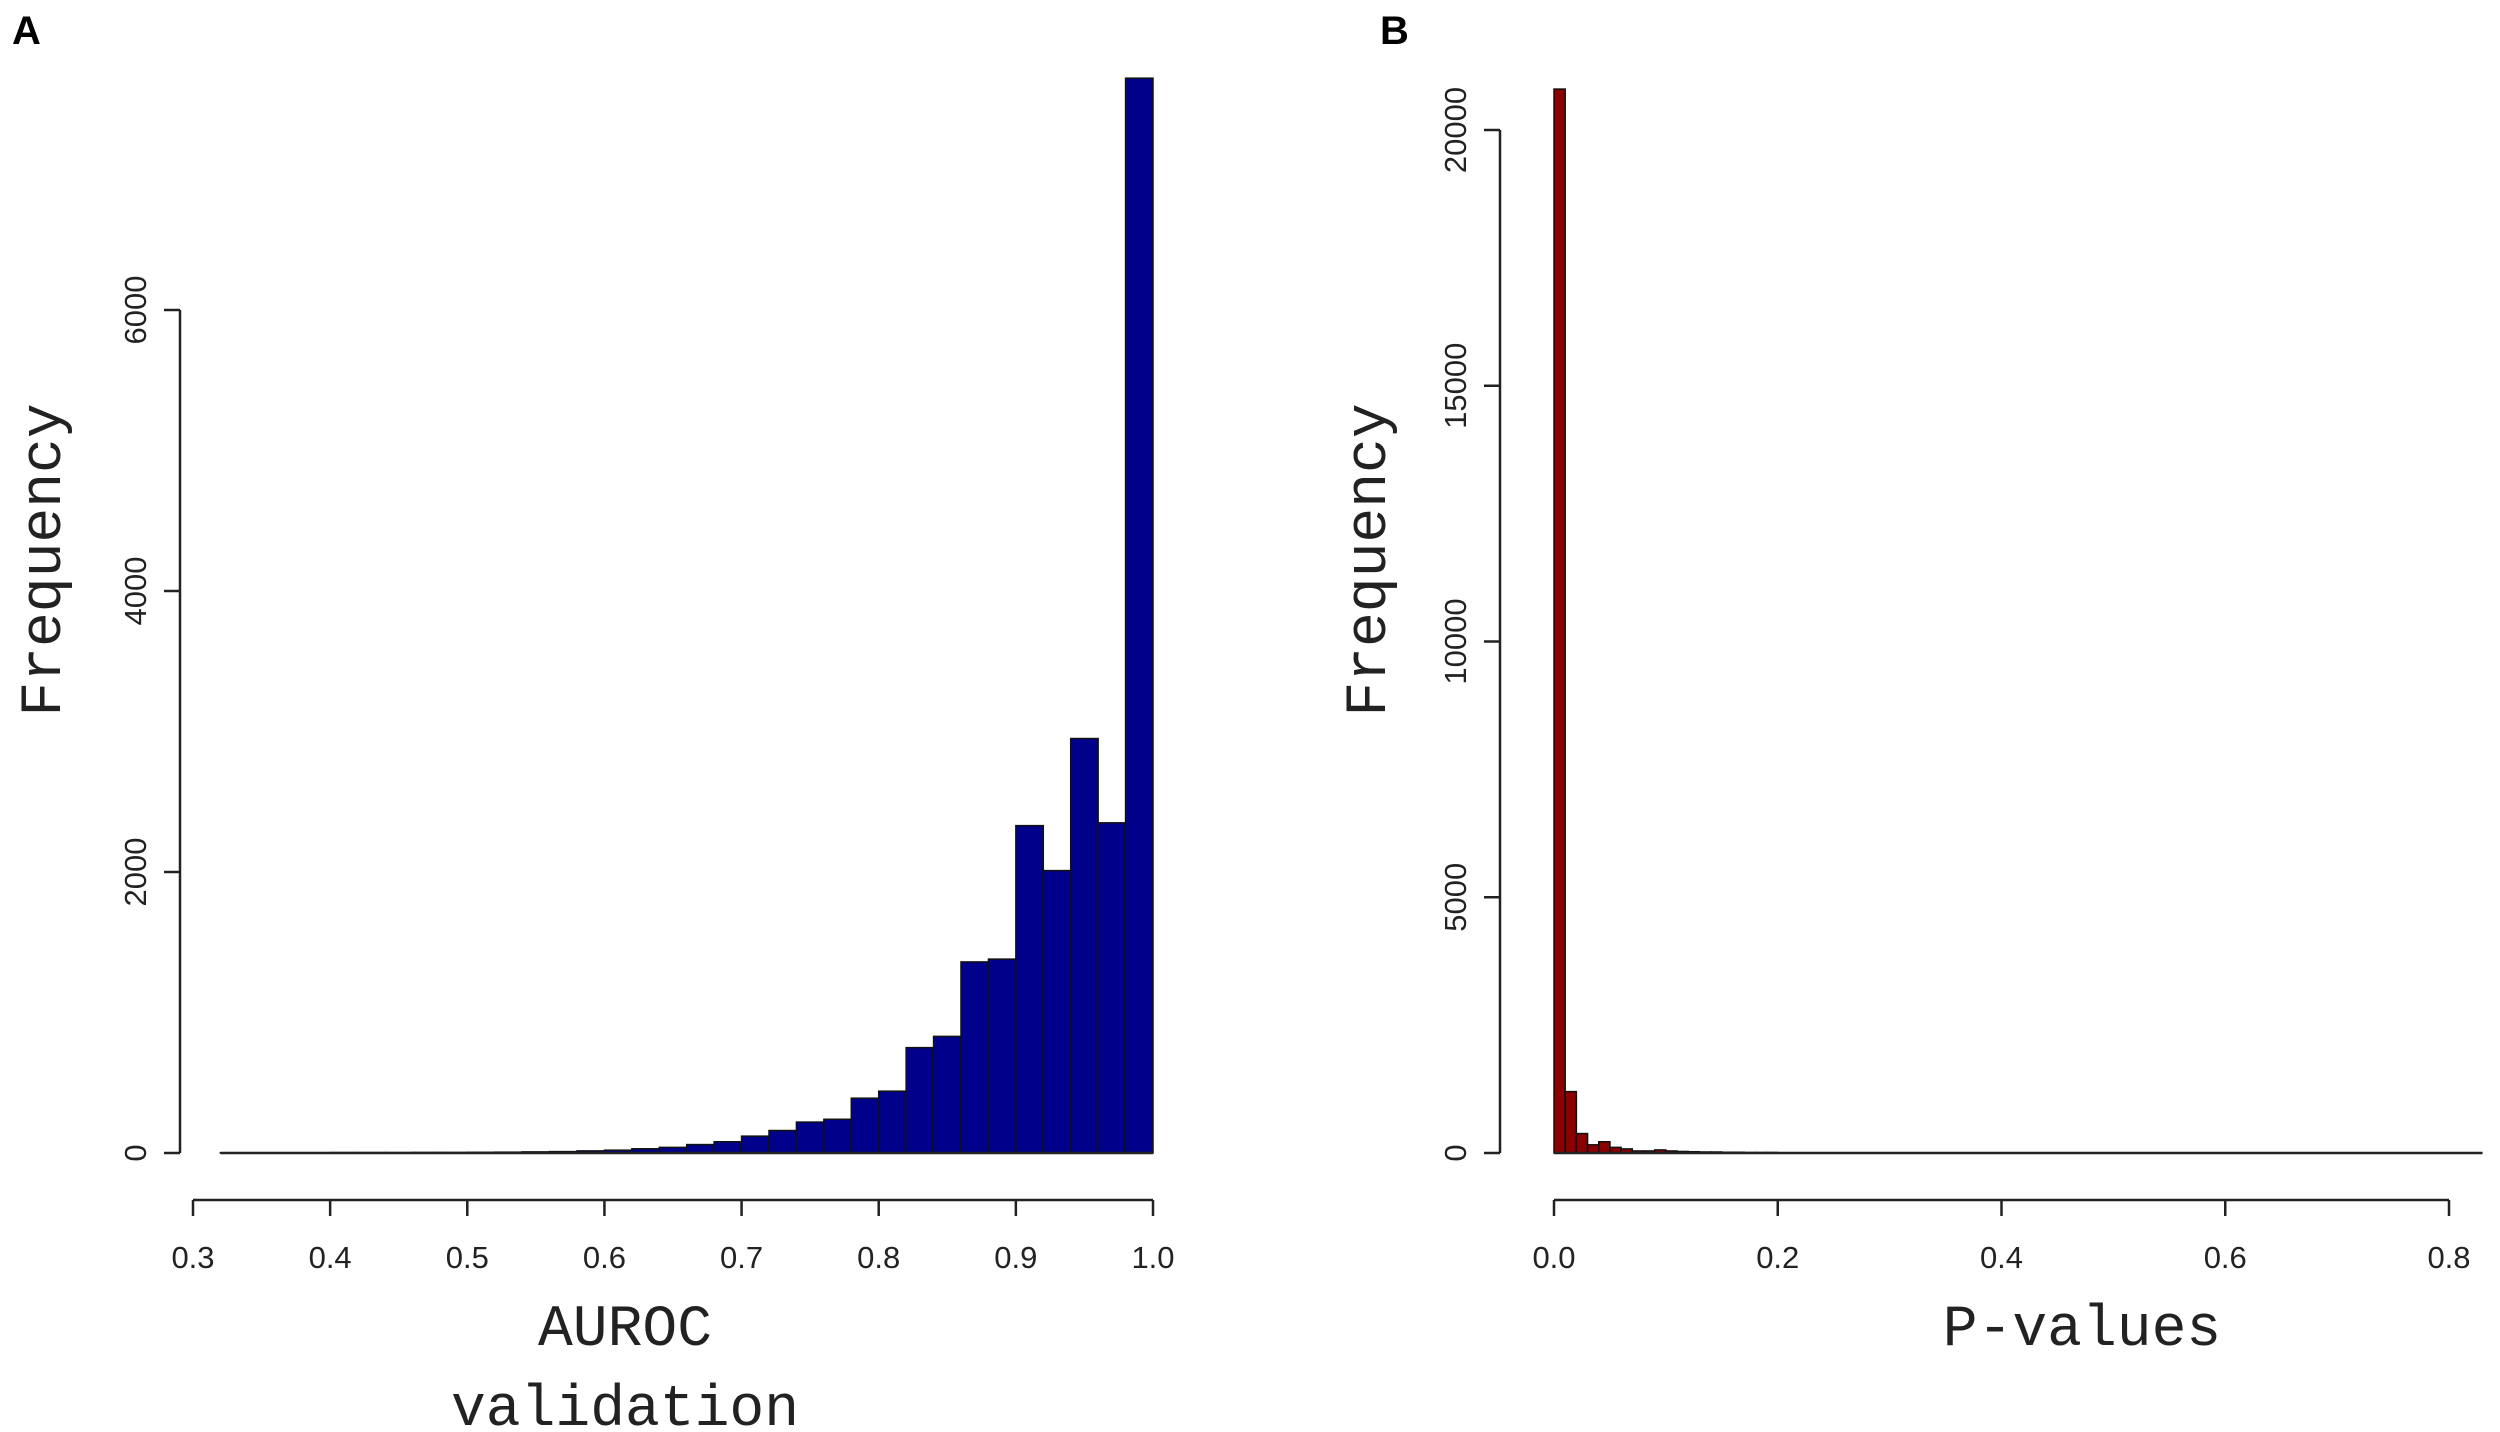 The width and height of the screenshot is (2500, 1432). What do you see at coordinates (1455, 1152) in the screenshot?
I see `y-tick-label-b: 0` at bounding box center [1455, 1152].